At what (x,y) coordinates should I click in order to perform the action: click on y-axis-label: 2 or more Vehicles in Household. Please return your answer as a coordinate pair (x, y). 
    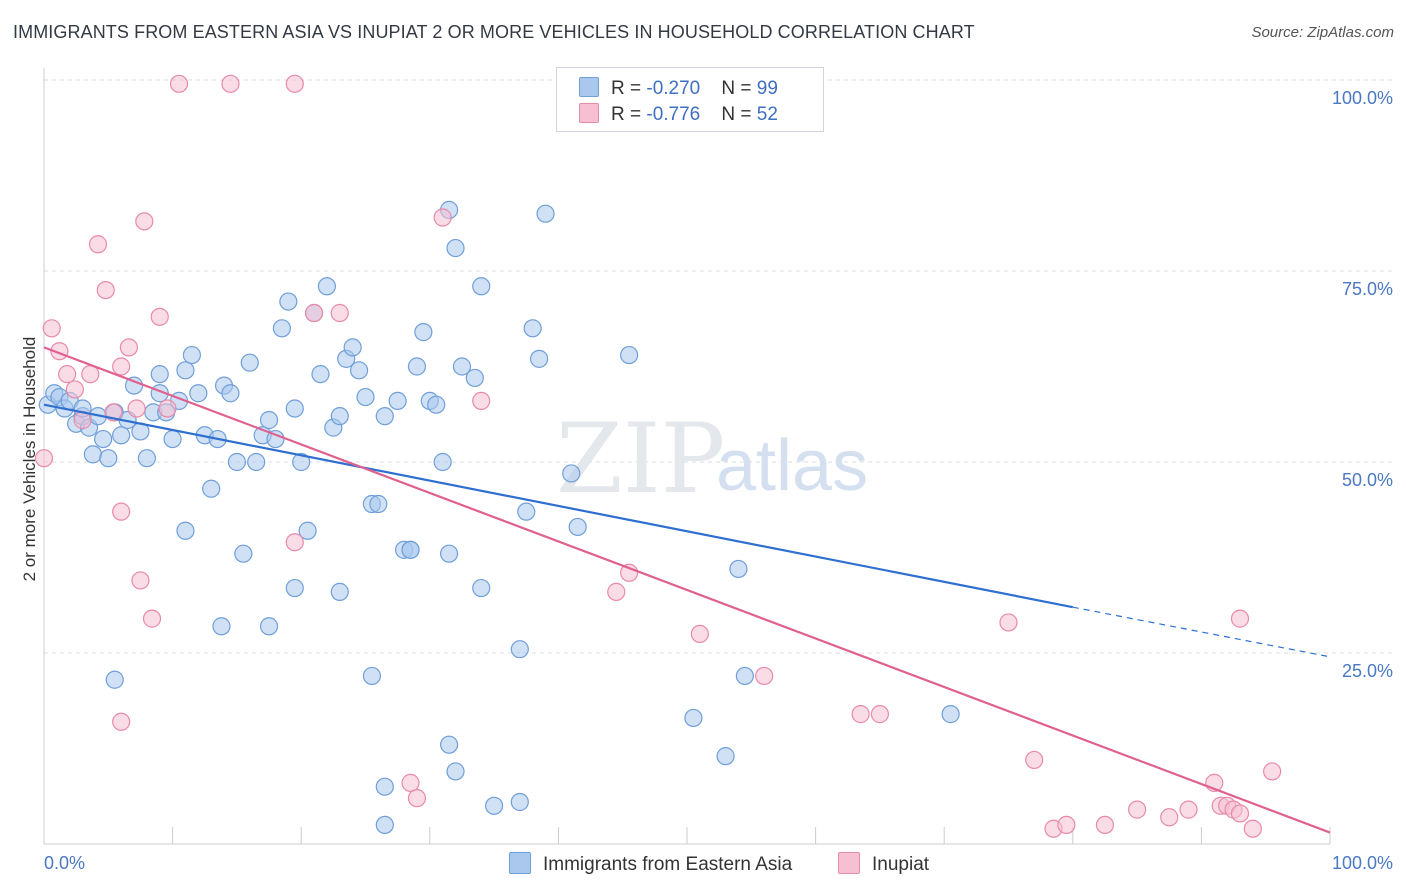
    Looking at the image, I should click on (29, 459).